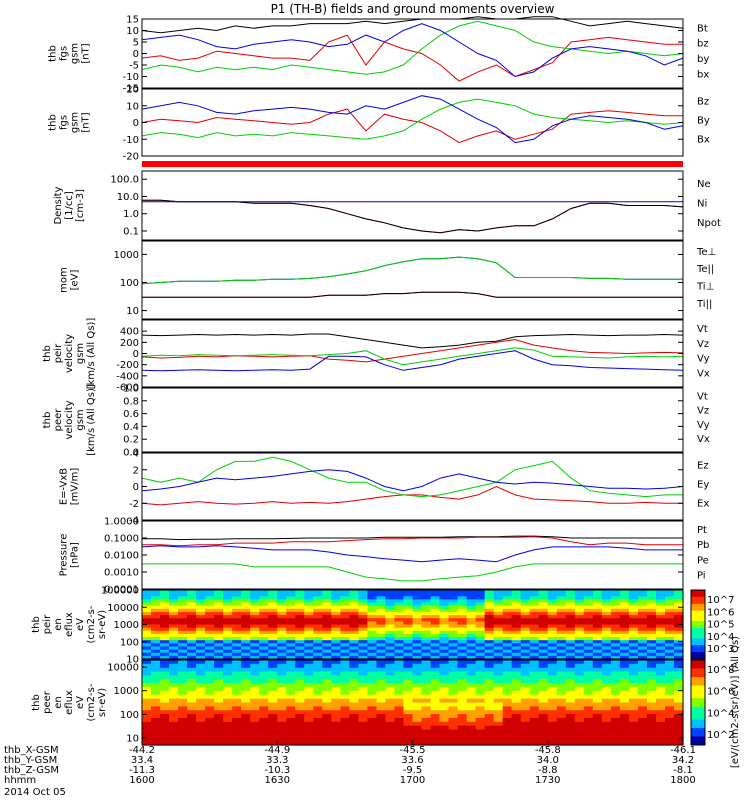 The height and width of the screenshot is (800, 750). I want to click on y-axis-label: Density[1/cc][cm-3], so click(69, 205).